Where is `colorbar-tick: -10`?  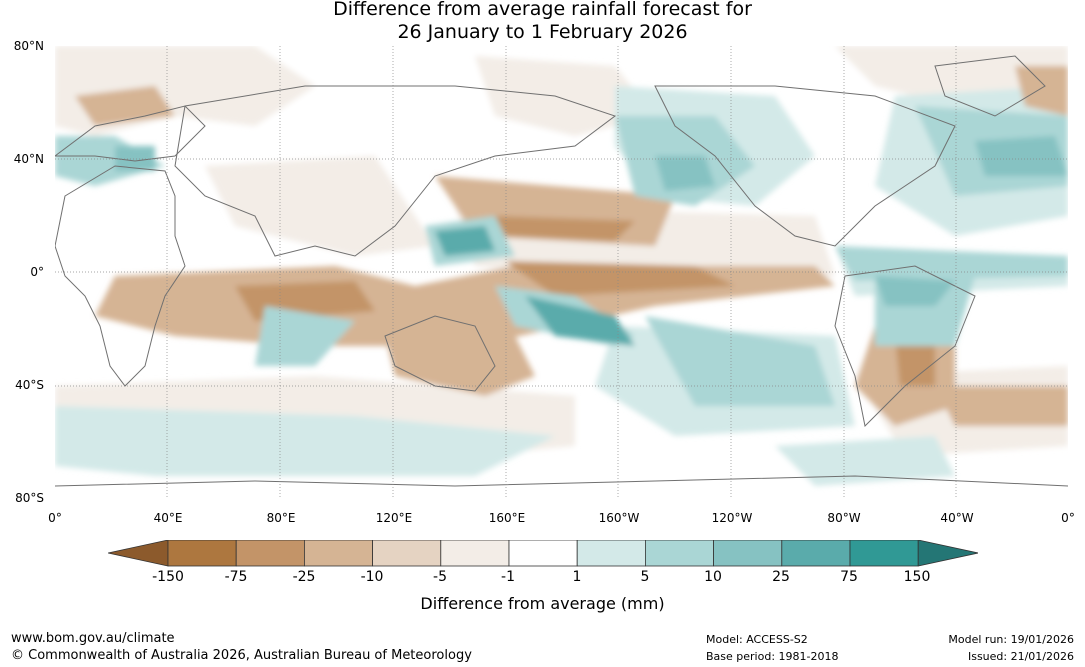
colorbar-tick: -10 is located at coordinates (372, 577).